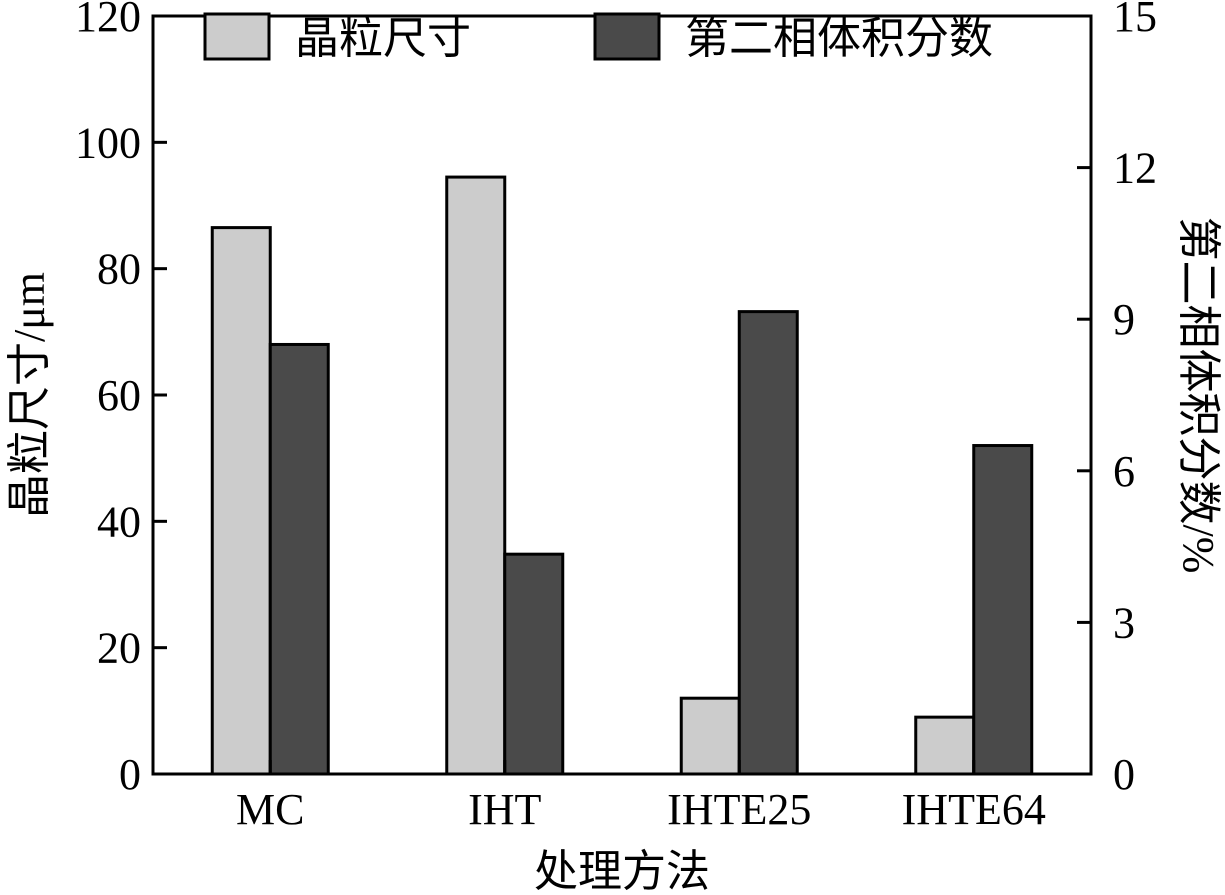 This screenshot has height=895, width=1225. What do you see at coordinates (1135, 20) in the screenshot?
I see `y2-tick-label: 15` at bounding box center [1135, 20].